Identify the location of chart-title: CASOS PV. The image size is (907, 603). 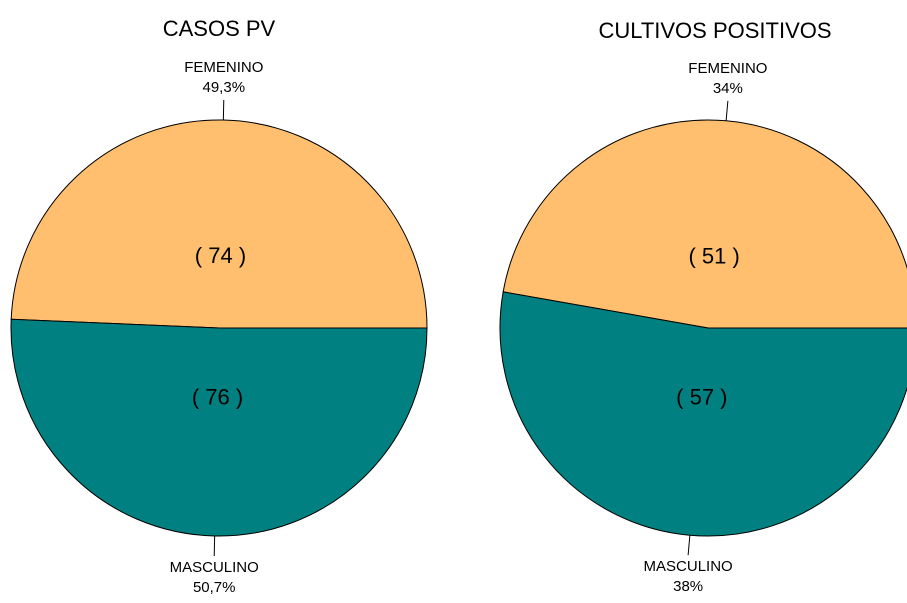
(219, 28).